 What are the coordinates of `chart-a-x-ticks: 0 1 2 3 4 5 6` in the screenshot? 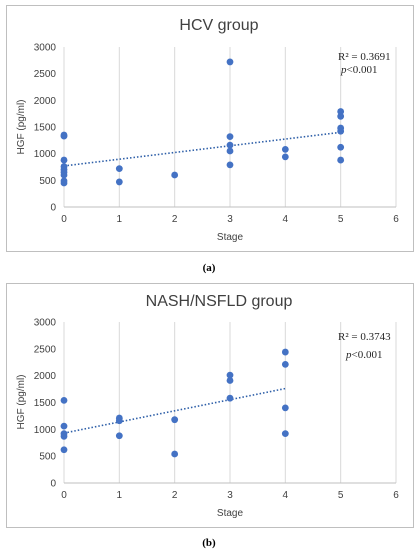 It's located at (230, 219).